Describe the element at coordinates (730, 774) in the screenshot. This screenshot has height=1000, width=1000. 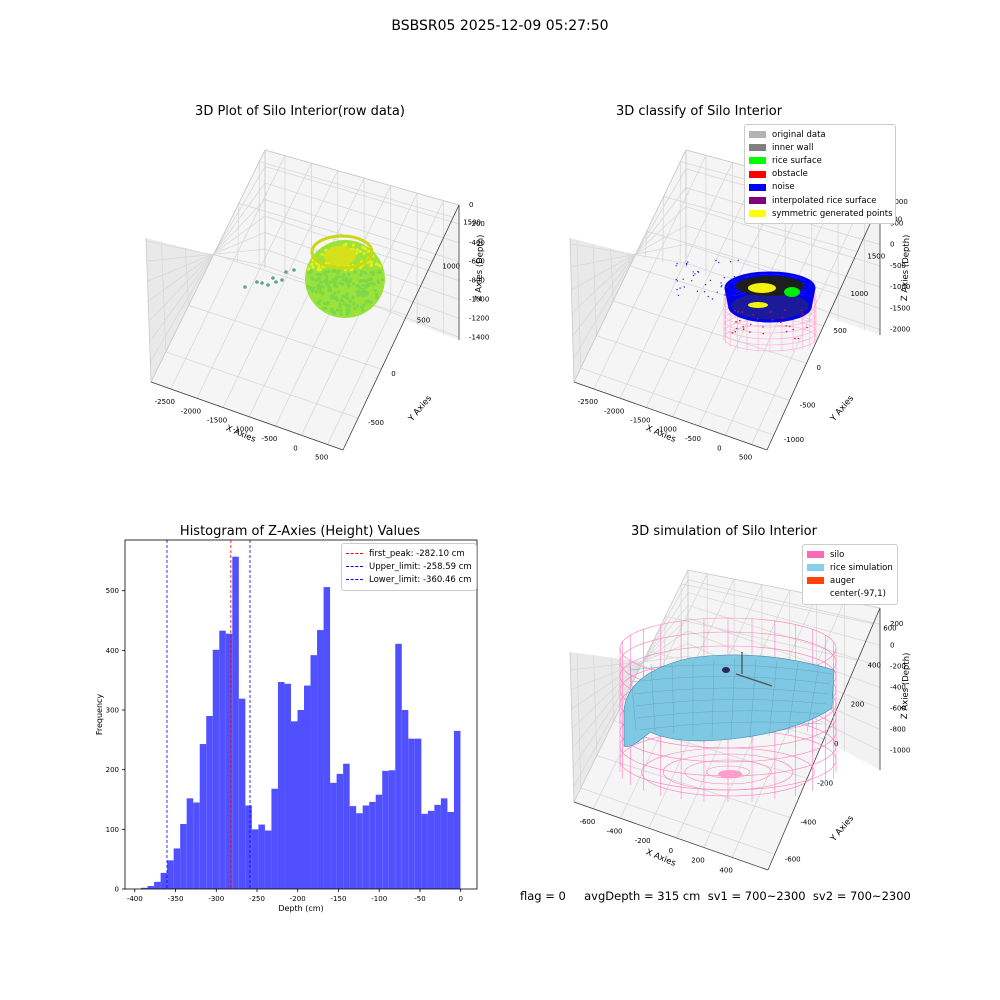
I see `floor-center` at that location.